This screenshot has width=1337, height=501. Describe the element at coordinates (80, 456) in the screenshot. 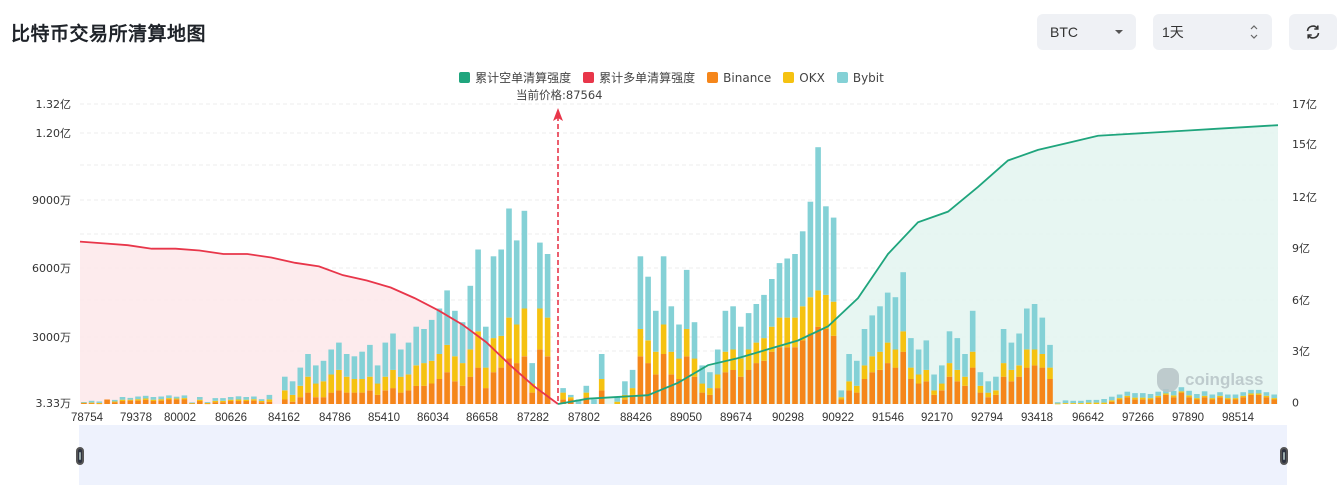

I see `zoom-handle-left` at that location.